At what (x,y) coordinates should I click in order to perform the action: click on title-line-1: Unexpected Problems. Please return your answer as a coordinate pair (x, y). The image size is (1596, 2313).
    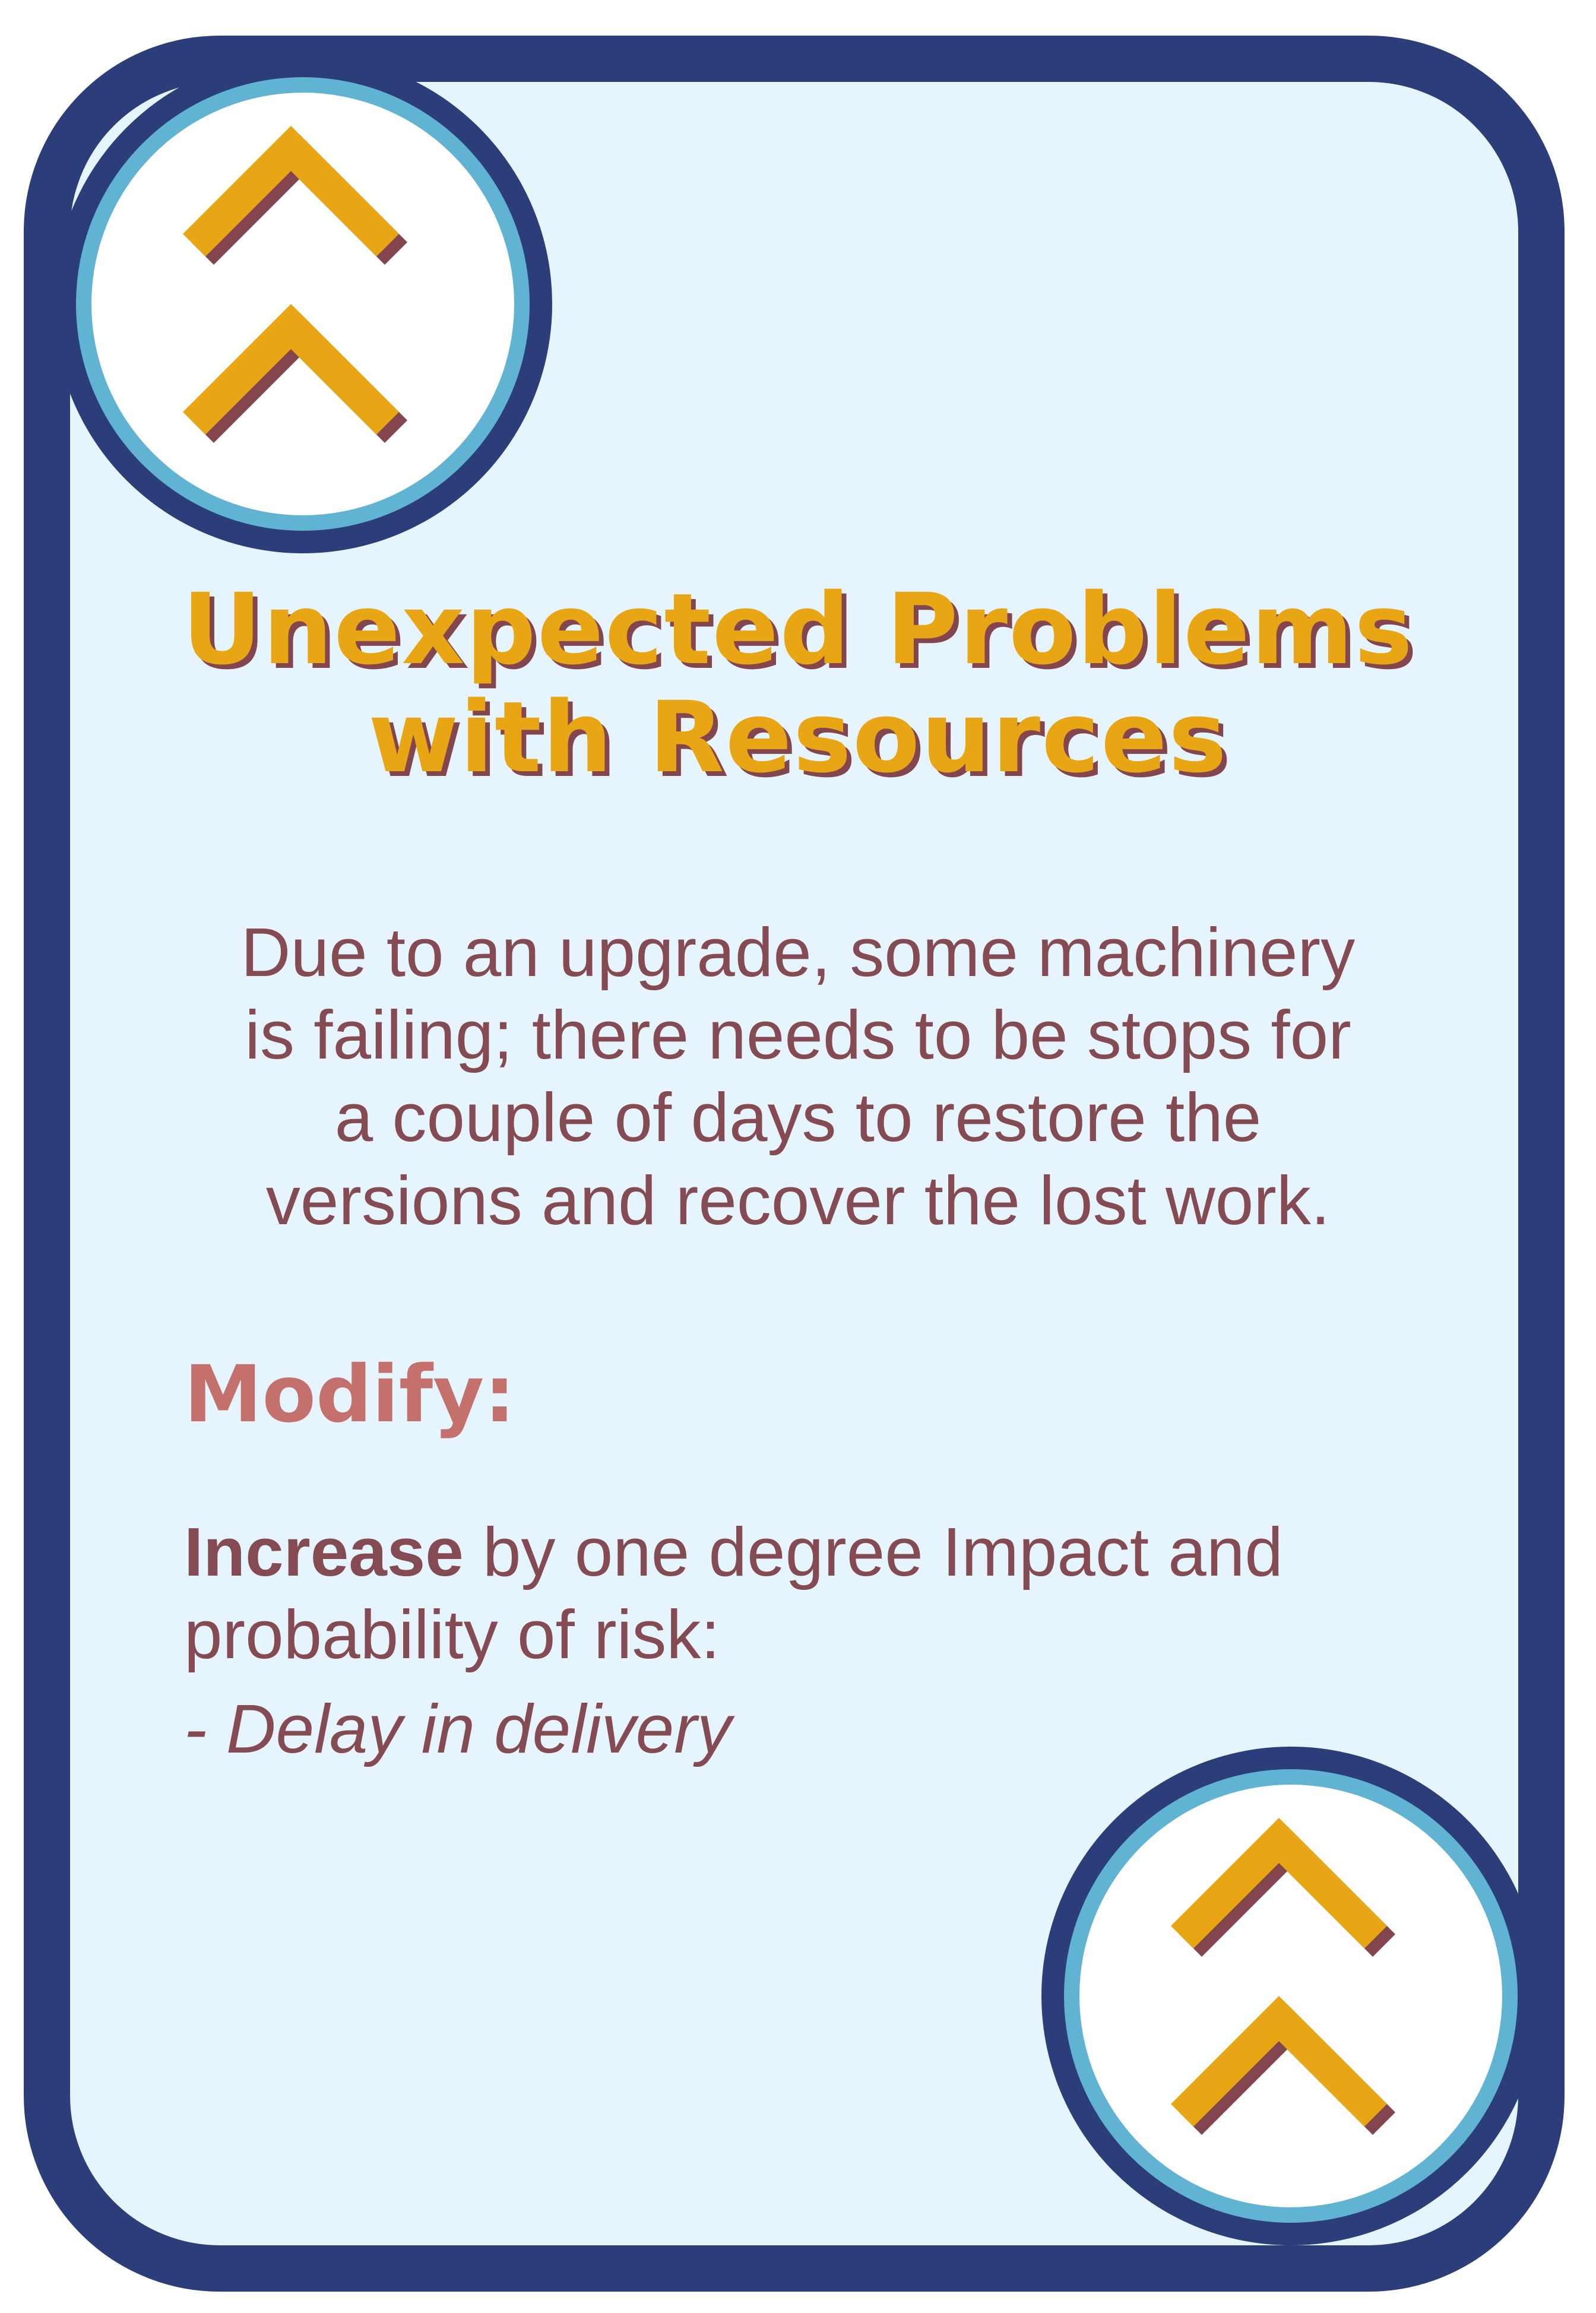
    Looking at the image, I should click on (798, 629).